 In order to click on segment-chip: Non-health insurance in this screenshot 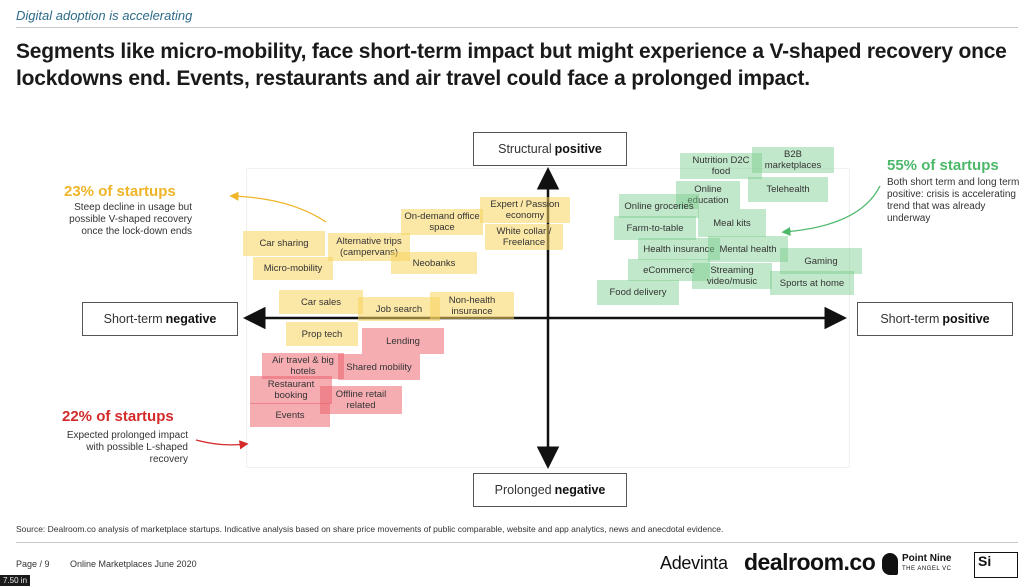, I will do `click(472, 305)`.